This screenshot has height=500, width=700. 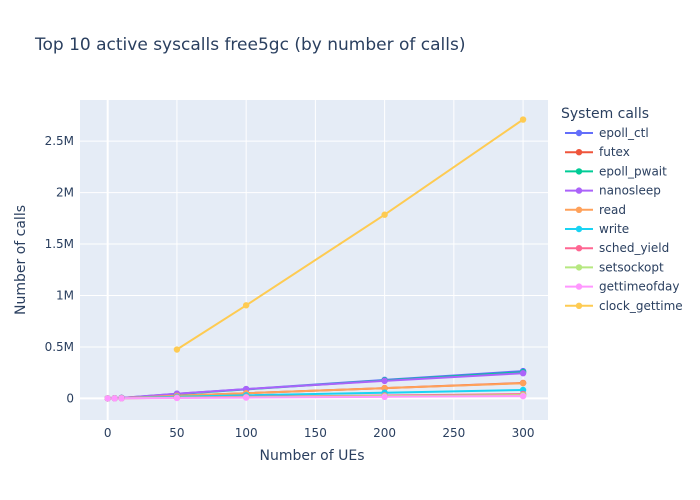 I want to click on y-tick-label: 0.5M, so click(x=59, y=347).